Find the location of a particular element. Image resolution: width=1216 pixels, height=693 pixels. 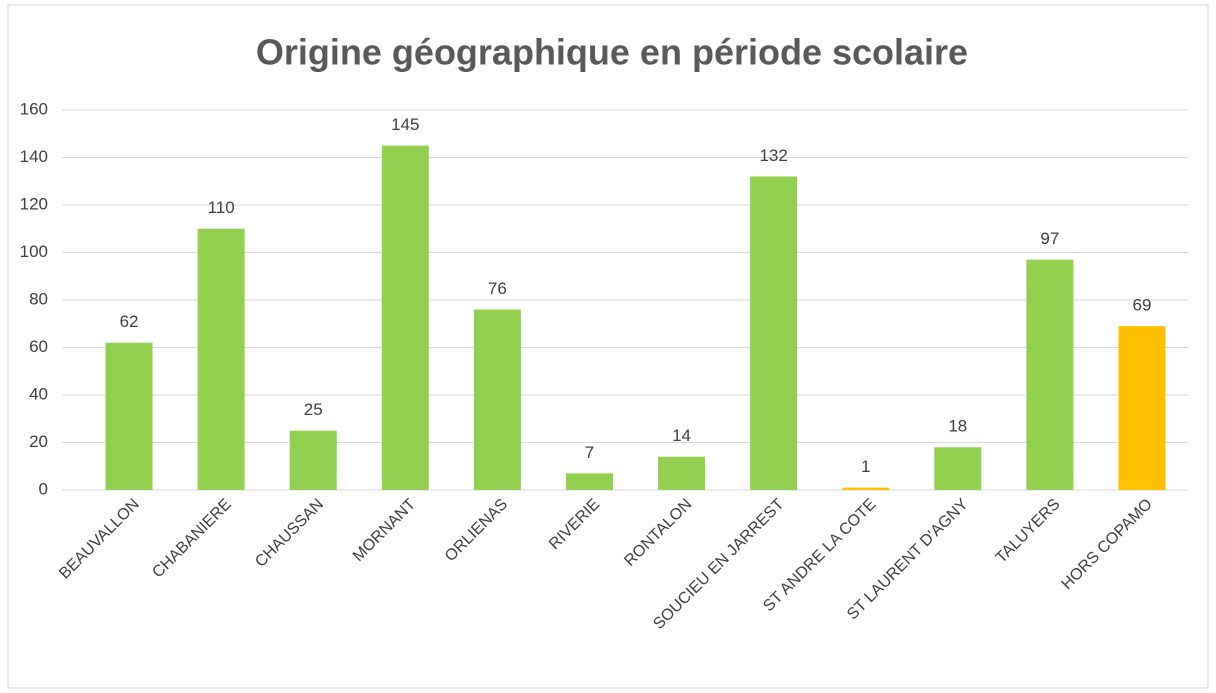

chart-title: Origine géographique en période scolaire is located at coordinates (612, 52).